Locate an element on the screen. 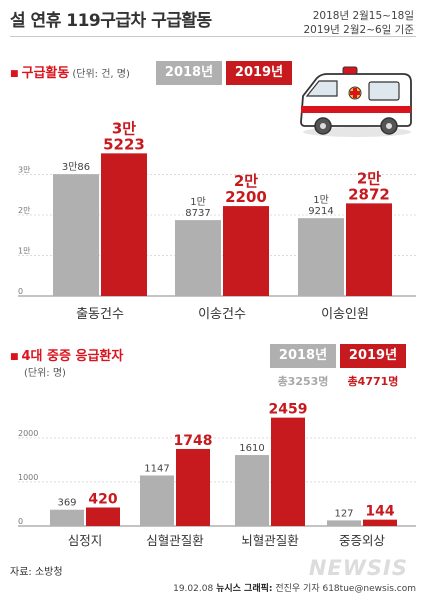 This screenshot has width=426, height=596. section2-unit: (단위: 명) is located at coordinates (45, 373).